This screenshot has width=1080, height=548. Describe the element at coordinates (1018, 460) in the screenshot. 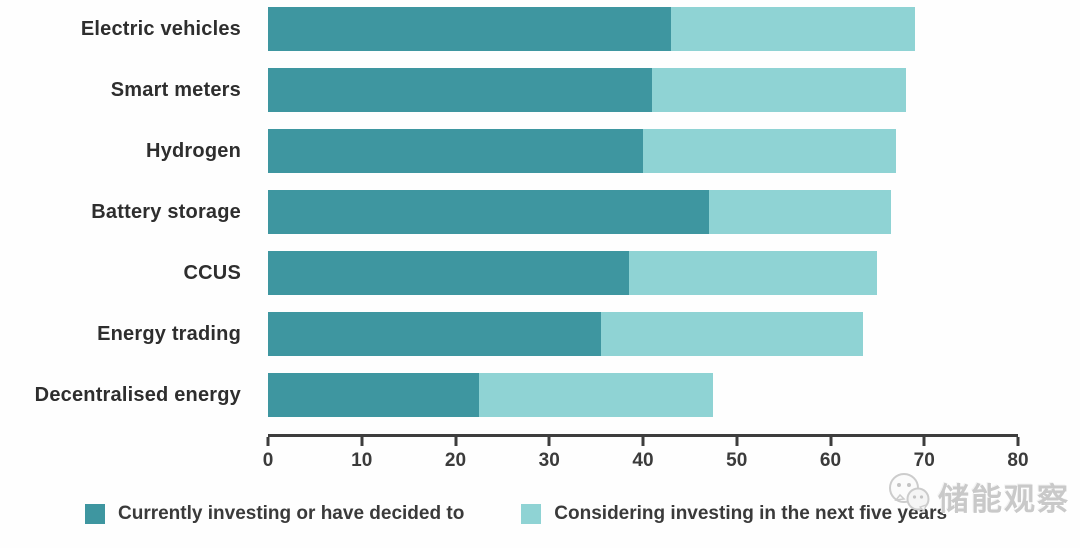

I see `axis-tick-label: 80` at that location.